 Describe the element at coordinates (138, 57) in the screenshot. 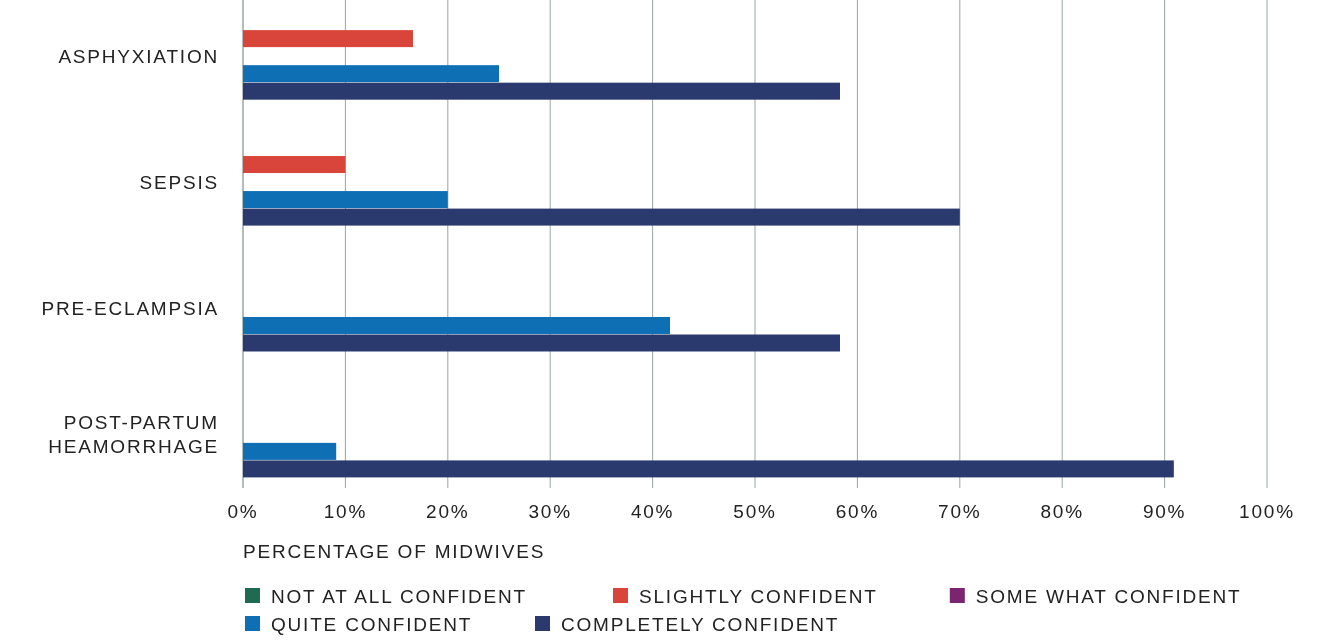

I see `y-tick-label: ASPHYXIATION` at that location.